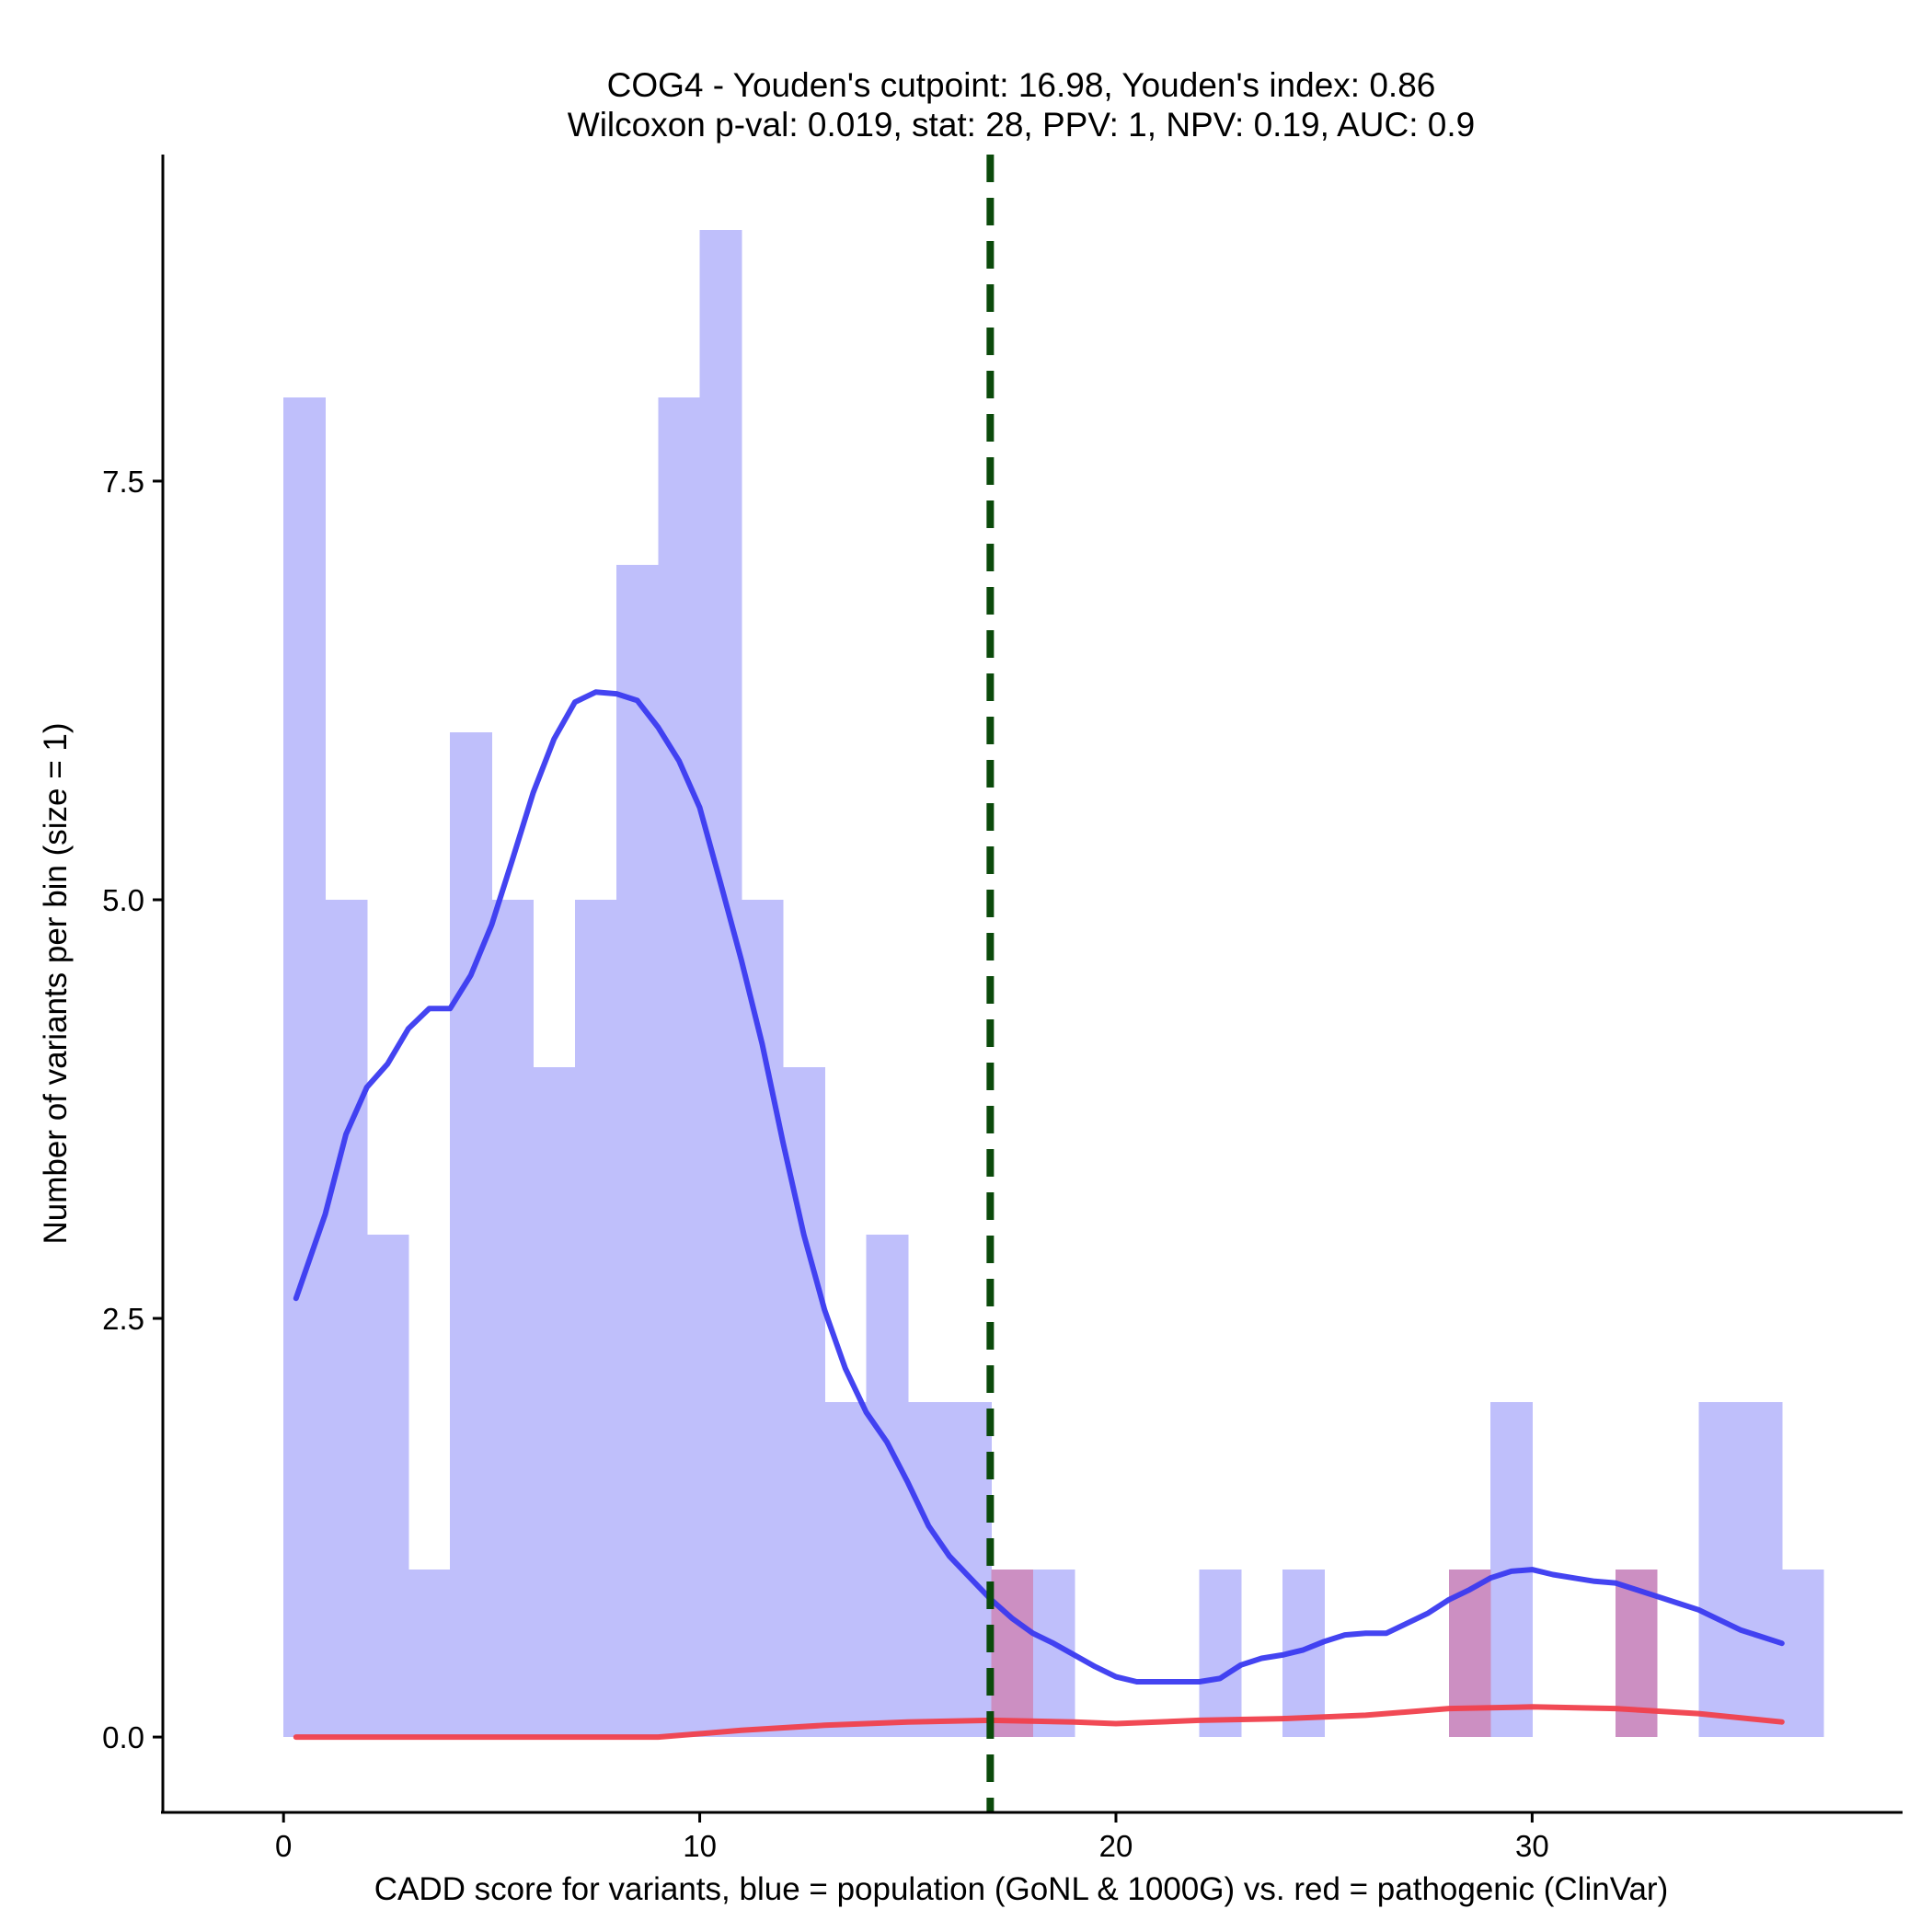 The width and height of the screenshot is (1932, 1932). What do you see at coordinates (123, 482) in the screenshot?
I see `y-tick-label: 7.5` at bounding box center [123, 482].